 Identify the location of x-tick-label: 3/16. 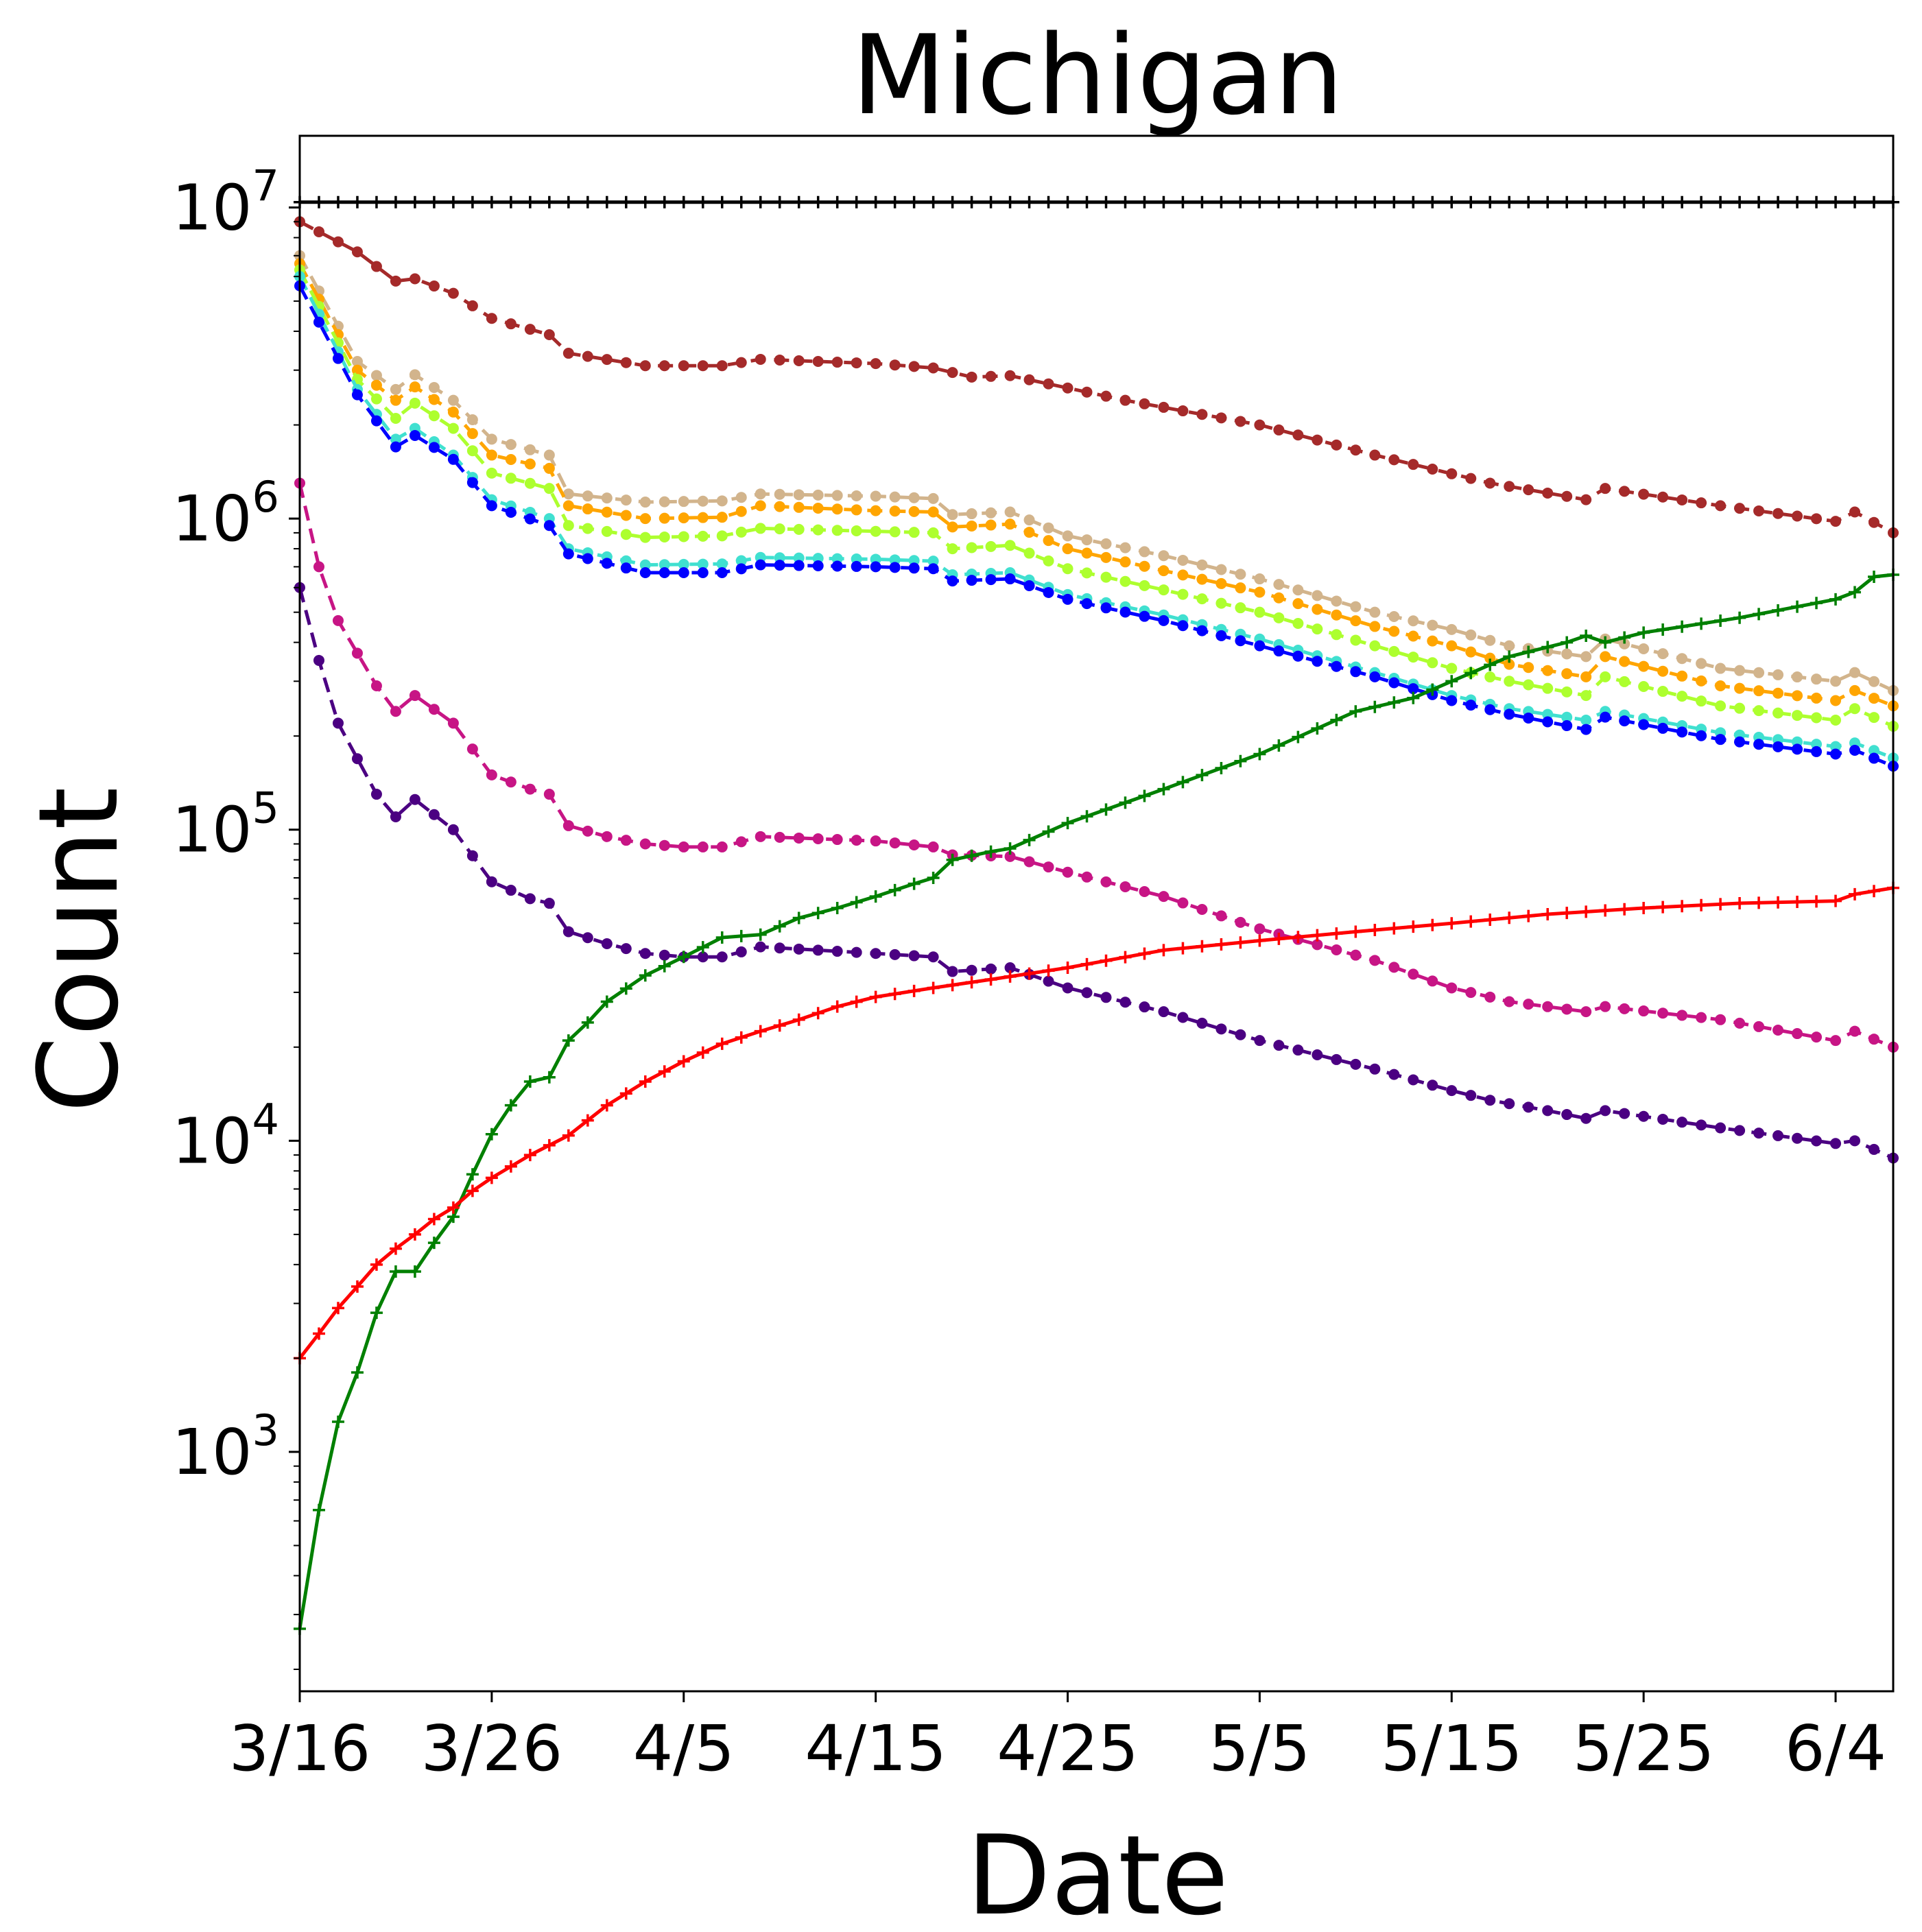
(300, 1749).